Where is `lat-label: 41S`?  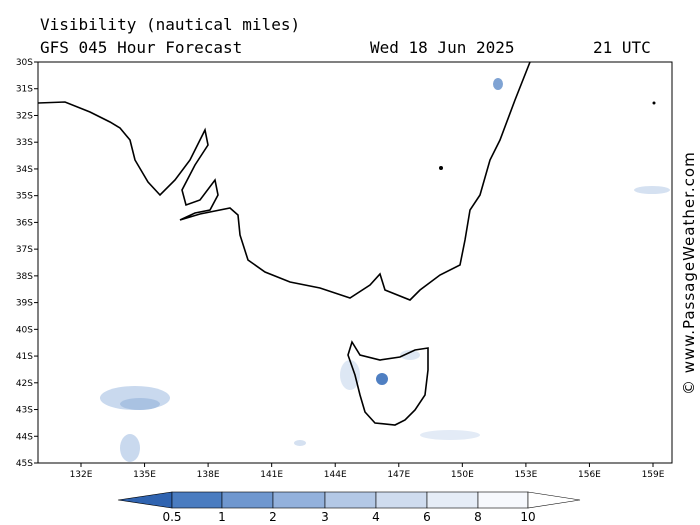 lat-label: 41S is located at coordinates (24, 357).